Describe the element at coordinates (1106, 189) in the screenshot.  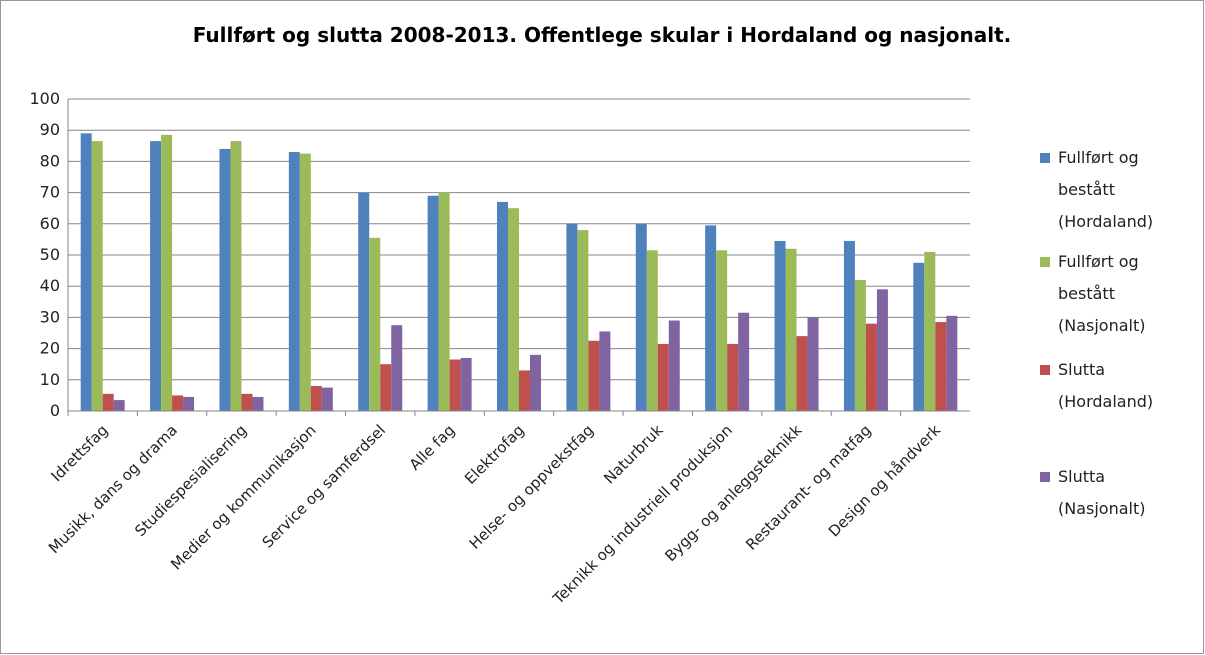
I see `legend-label: Fullført og bestått (Hordaland)` at that location.